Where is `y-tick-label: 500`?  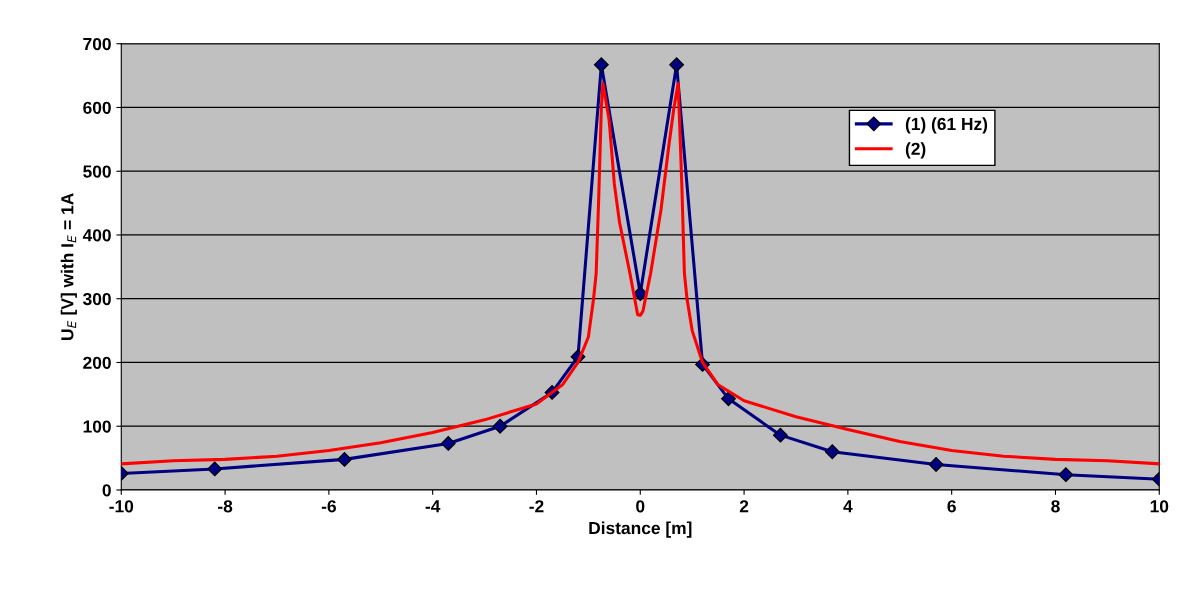 y-tick-label: 500 is located at coordinates (97, 171).